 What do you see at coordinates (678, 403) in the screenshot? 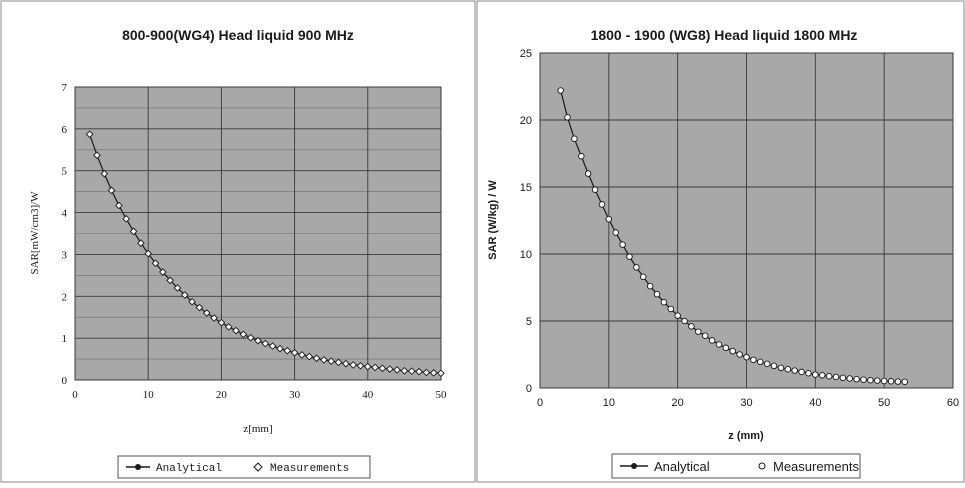
I see `x-tick-label: 20` at bounding box center [678, 403].